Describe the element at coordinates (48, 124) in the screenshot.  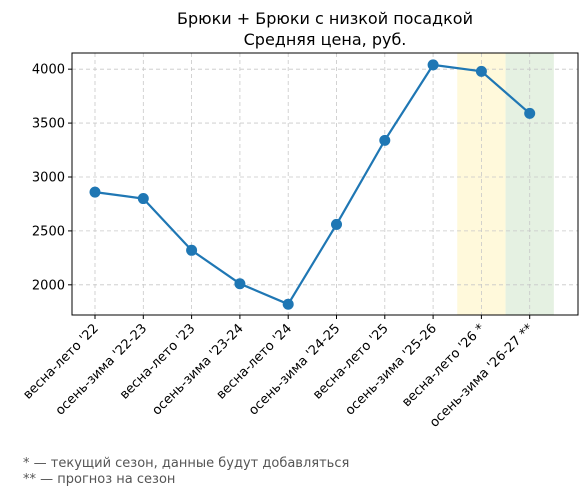
I see `y-tick-label: 3500` at that location.